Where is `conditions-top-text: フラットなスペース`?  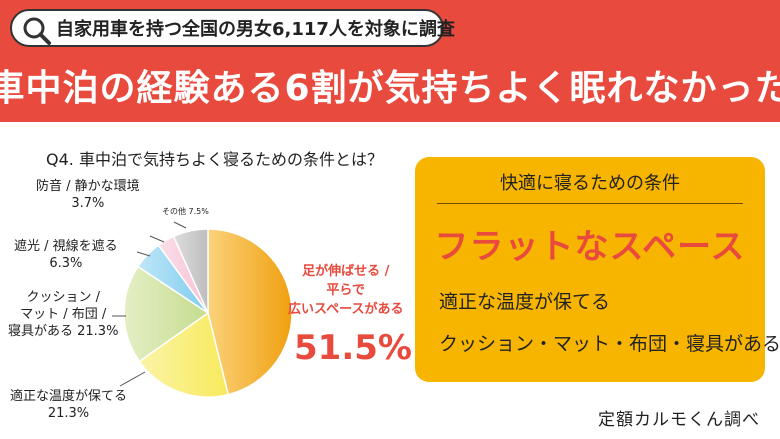 conditions-top-text: フラットなスペース is located at coordinates (590, 247).